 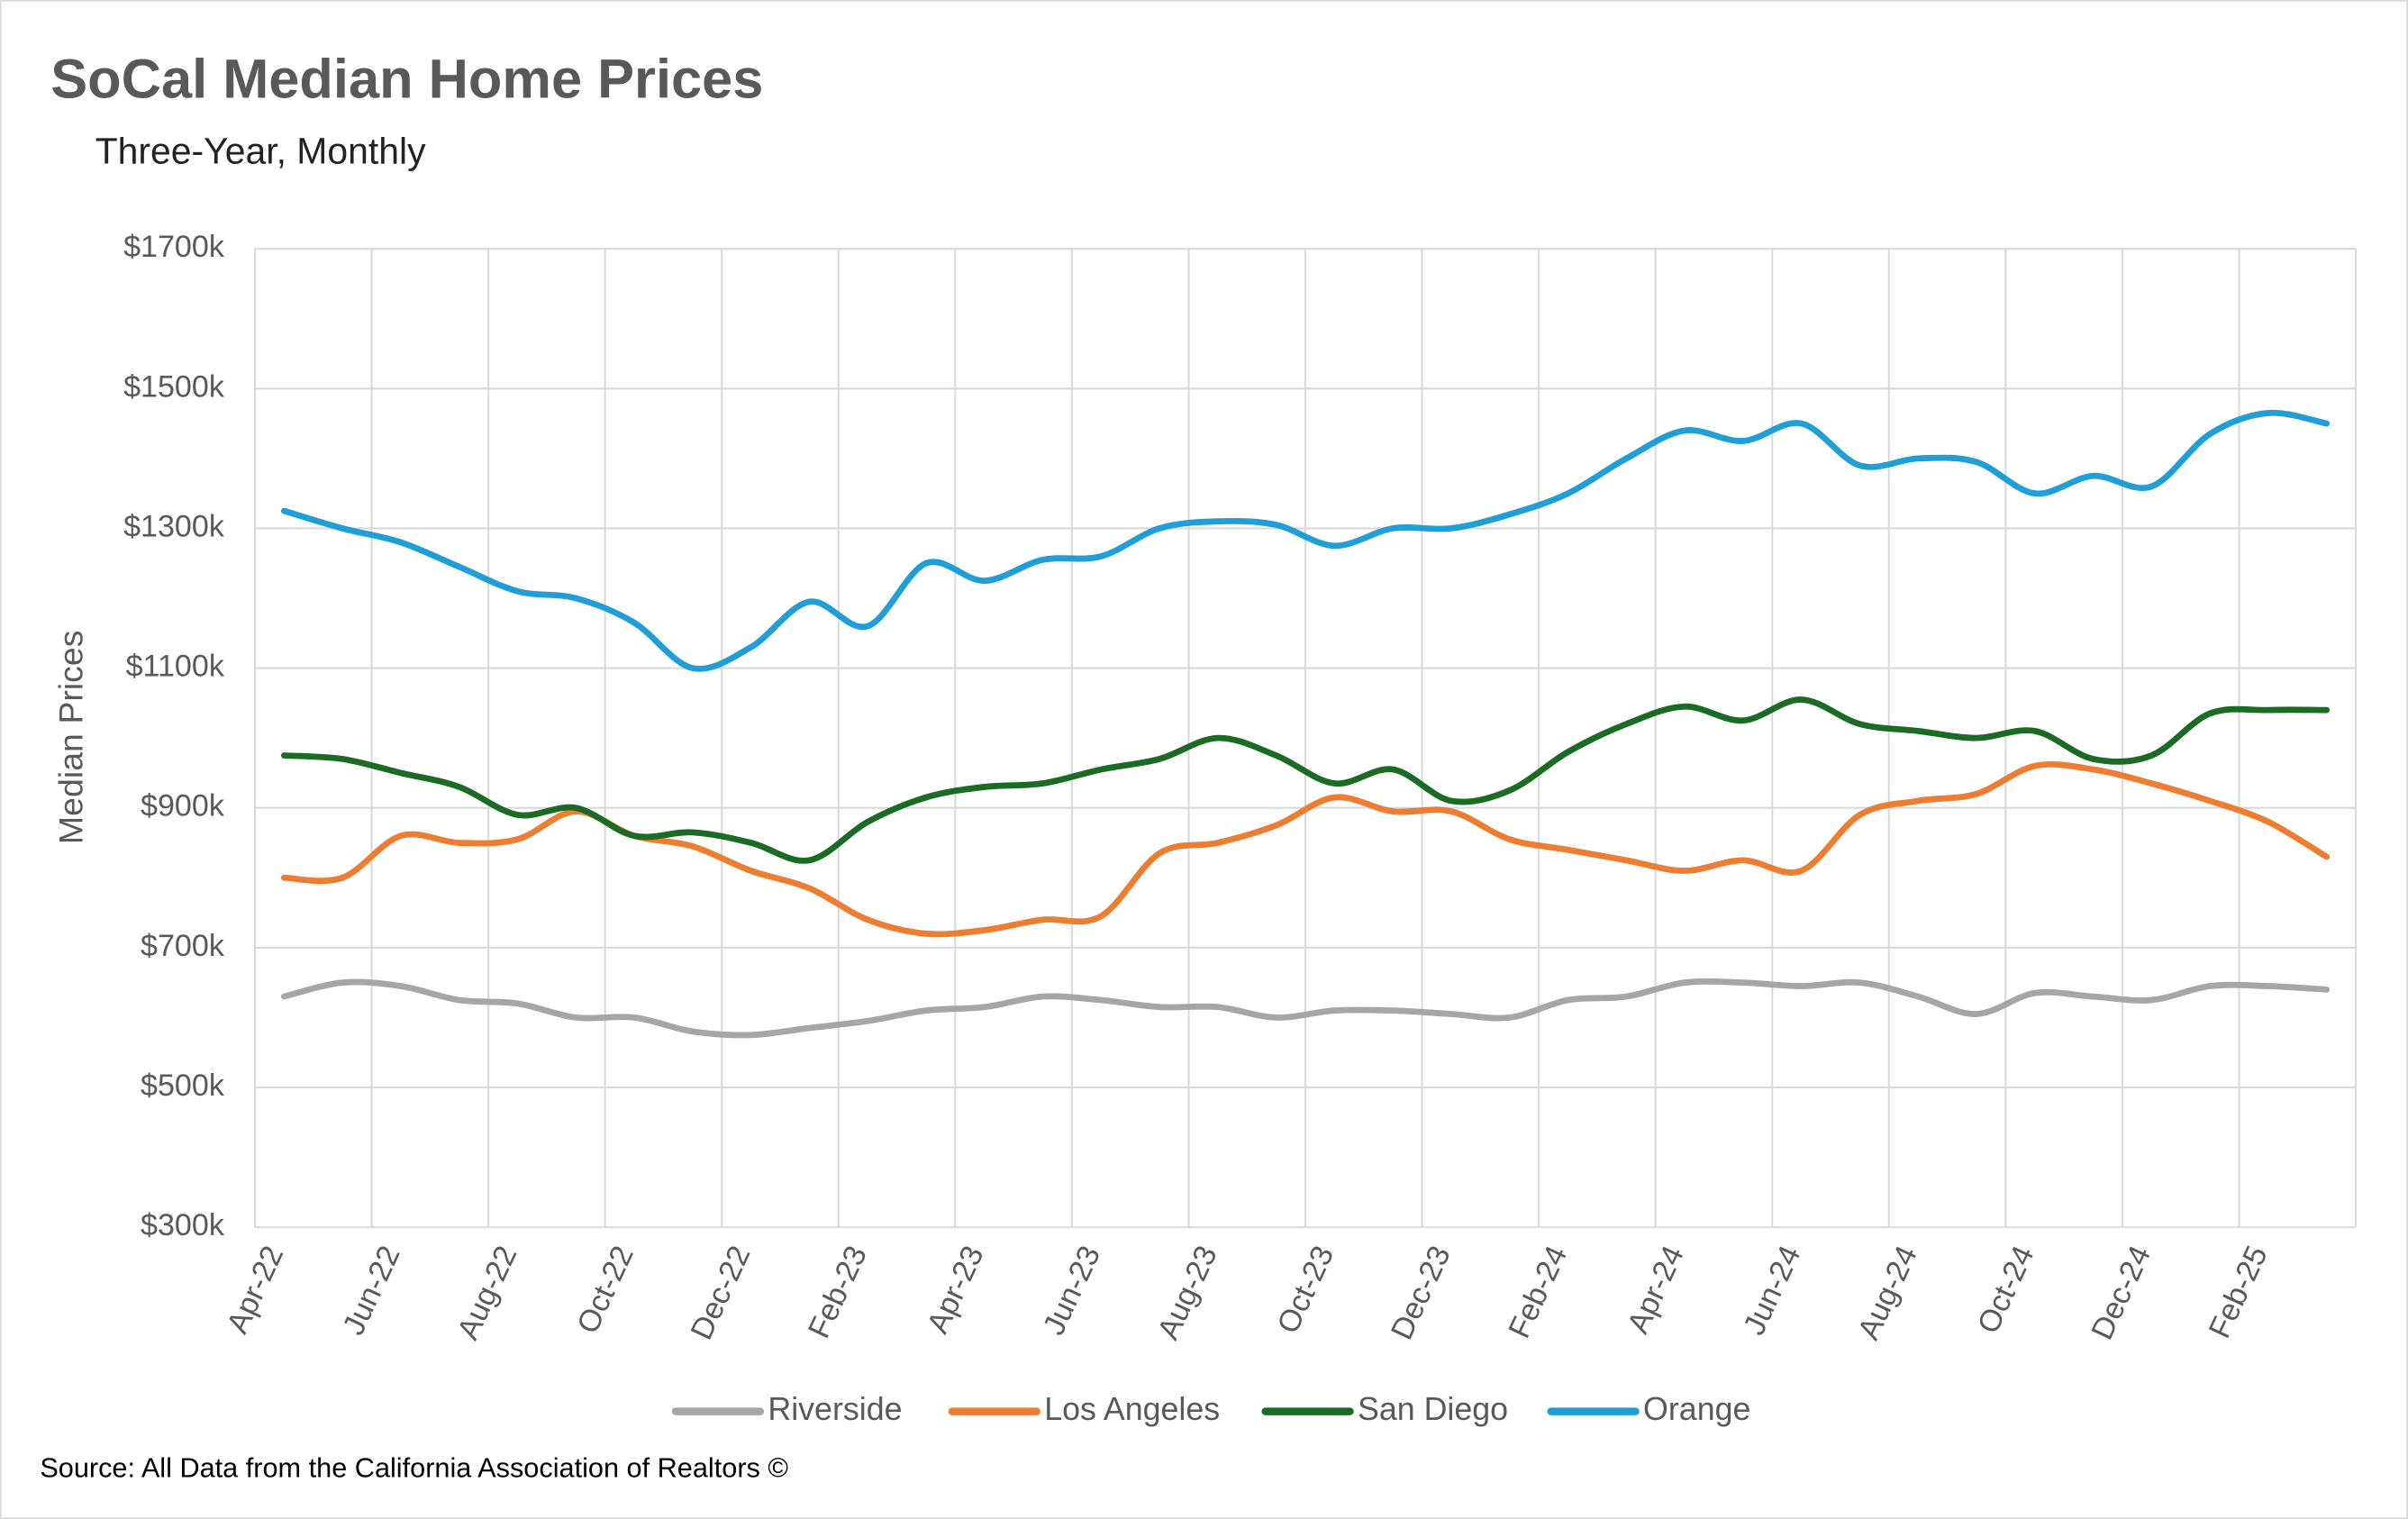 I want to click on y-tick-label: $300k, so click(x=183, y=1225).